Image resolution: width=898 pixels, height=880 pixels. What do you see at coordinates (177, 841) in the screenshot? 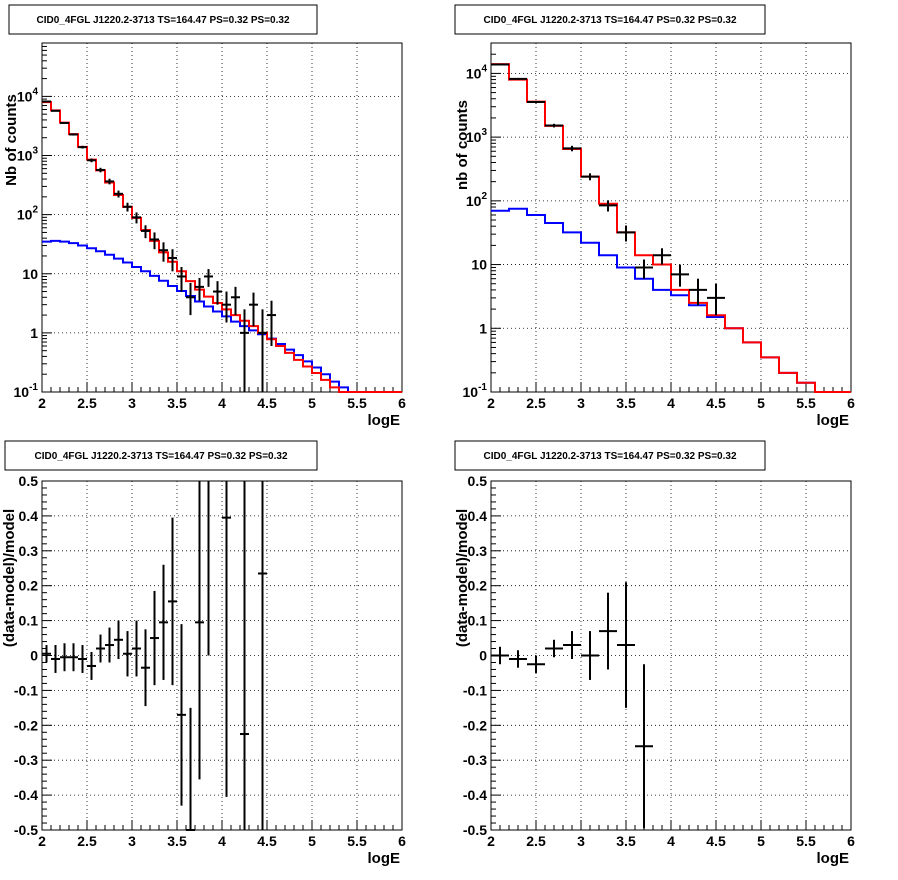
I see `x-tick-label: 3.5` at bounding box center [177, 841].